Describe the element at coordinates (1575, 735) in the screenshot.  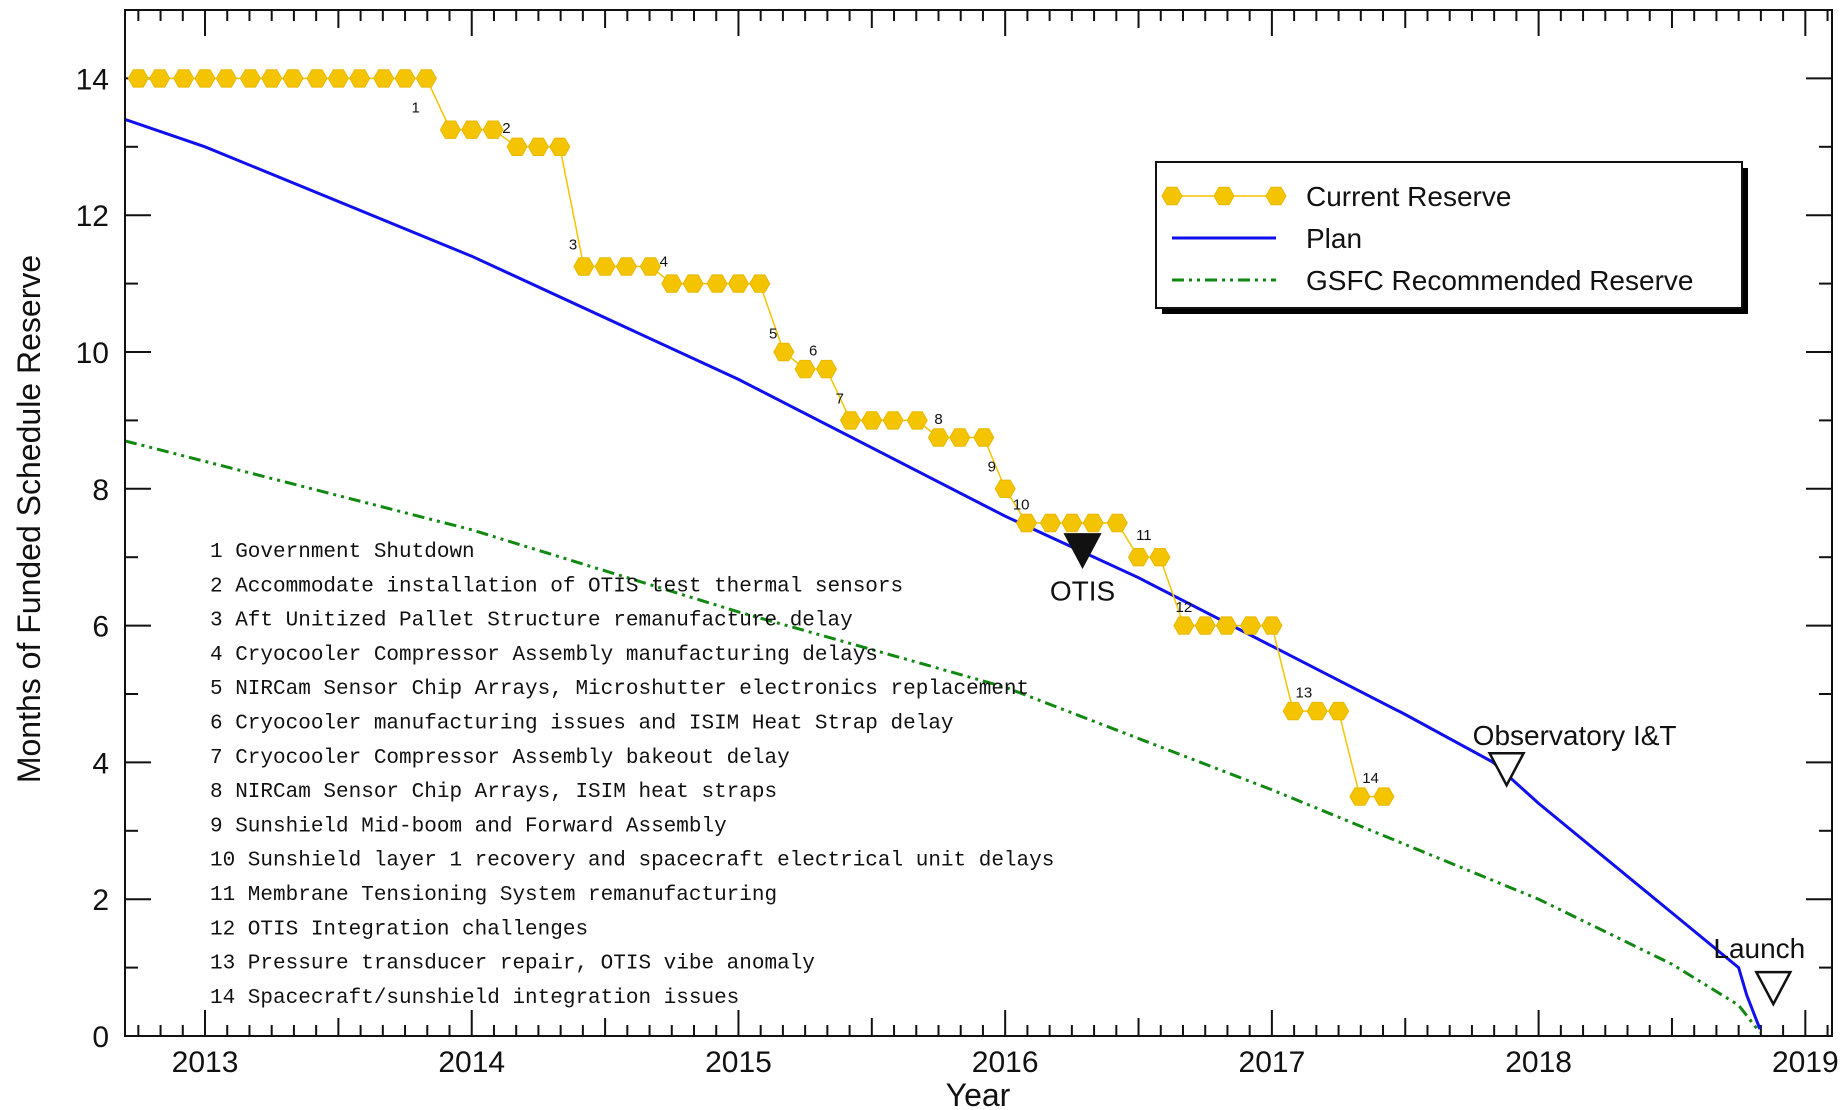
I see `milestone-label: Observatory I&T` at that location.